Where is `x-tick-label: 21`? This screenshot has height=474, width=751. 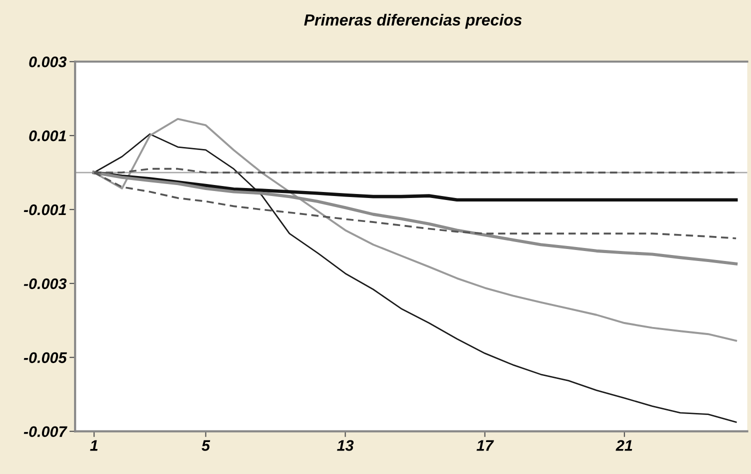 x-tick-label: 21 is located at coordinates (624, 445).